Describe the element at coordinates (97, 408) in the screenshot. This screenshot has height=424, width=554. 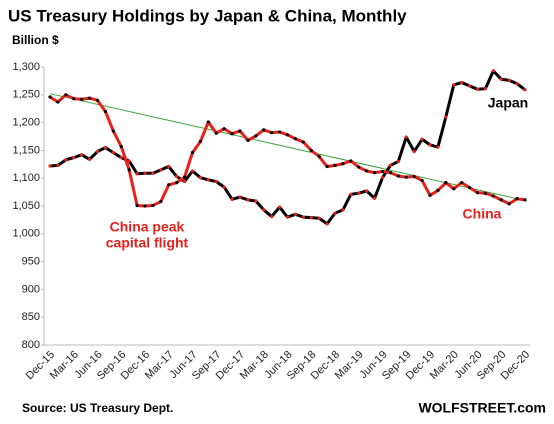
I see `source: Source: US Treasury Dept.` at that location.